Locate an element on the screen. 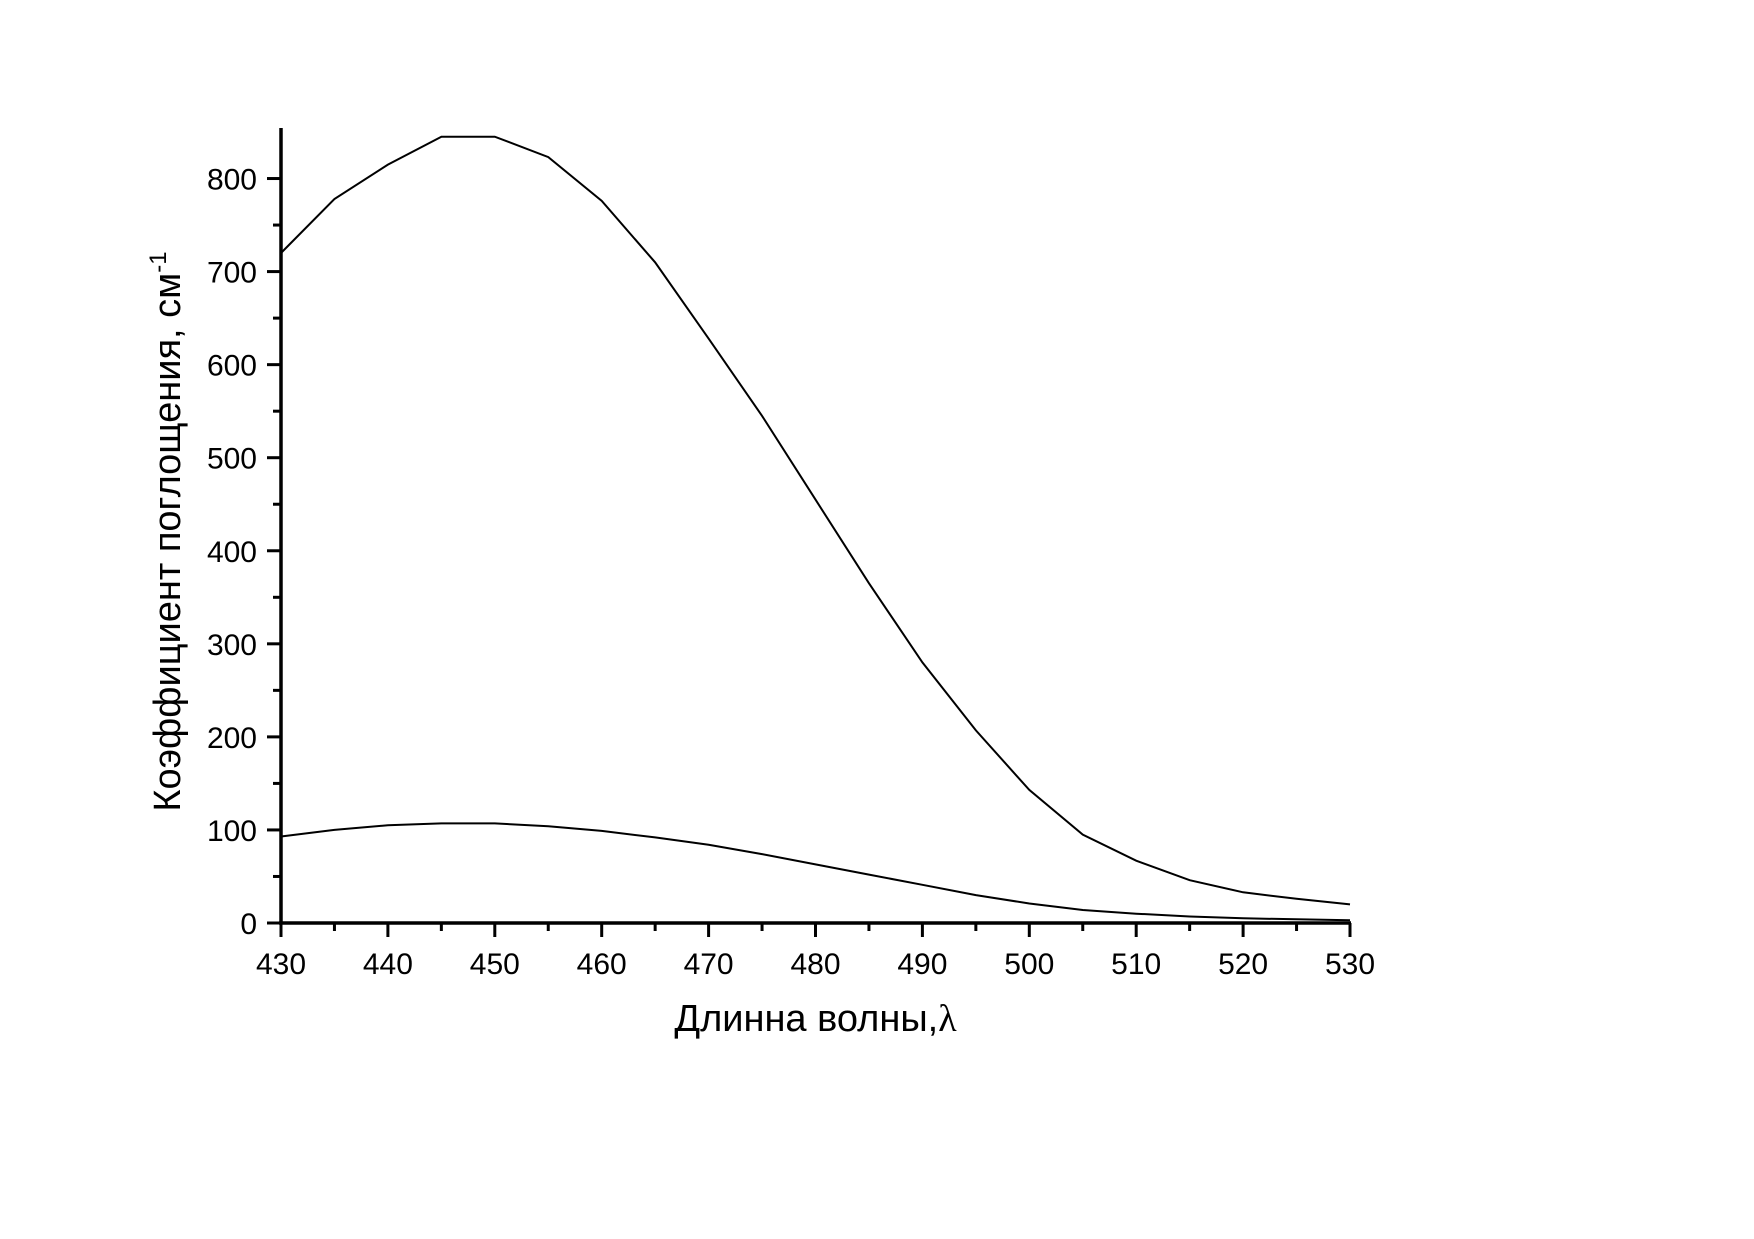 This screenshot has height=1239, width=1754. x-tick-label: 450 is located at coordinates (495, 964).